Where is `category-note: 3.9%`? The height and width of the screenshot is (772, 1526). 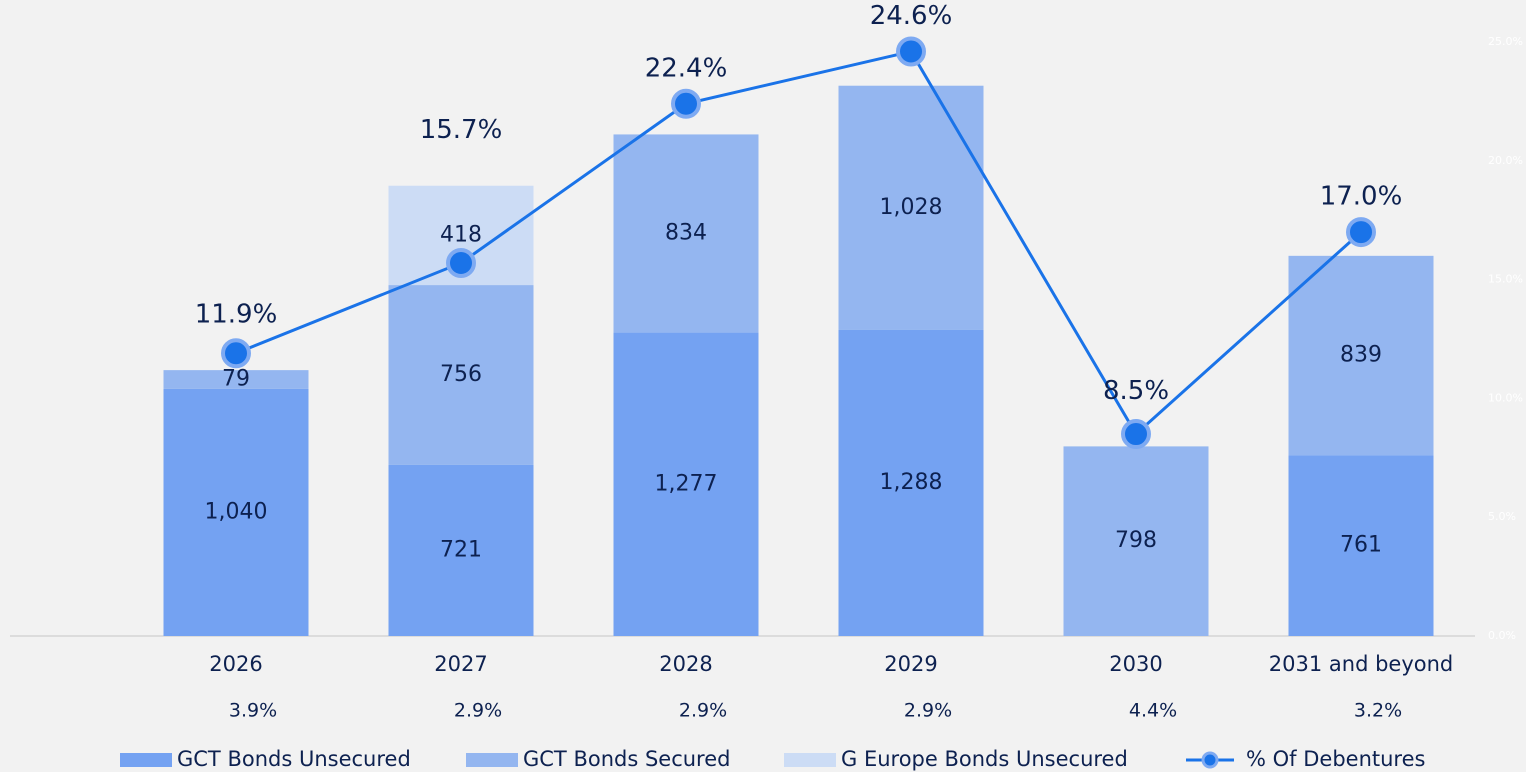
category-note: 3.9% is located at coordinates (253, 711).